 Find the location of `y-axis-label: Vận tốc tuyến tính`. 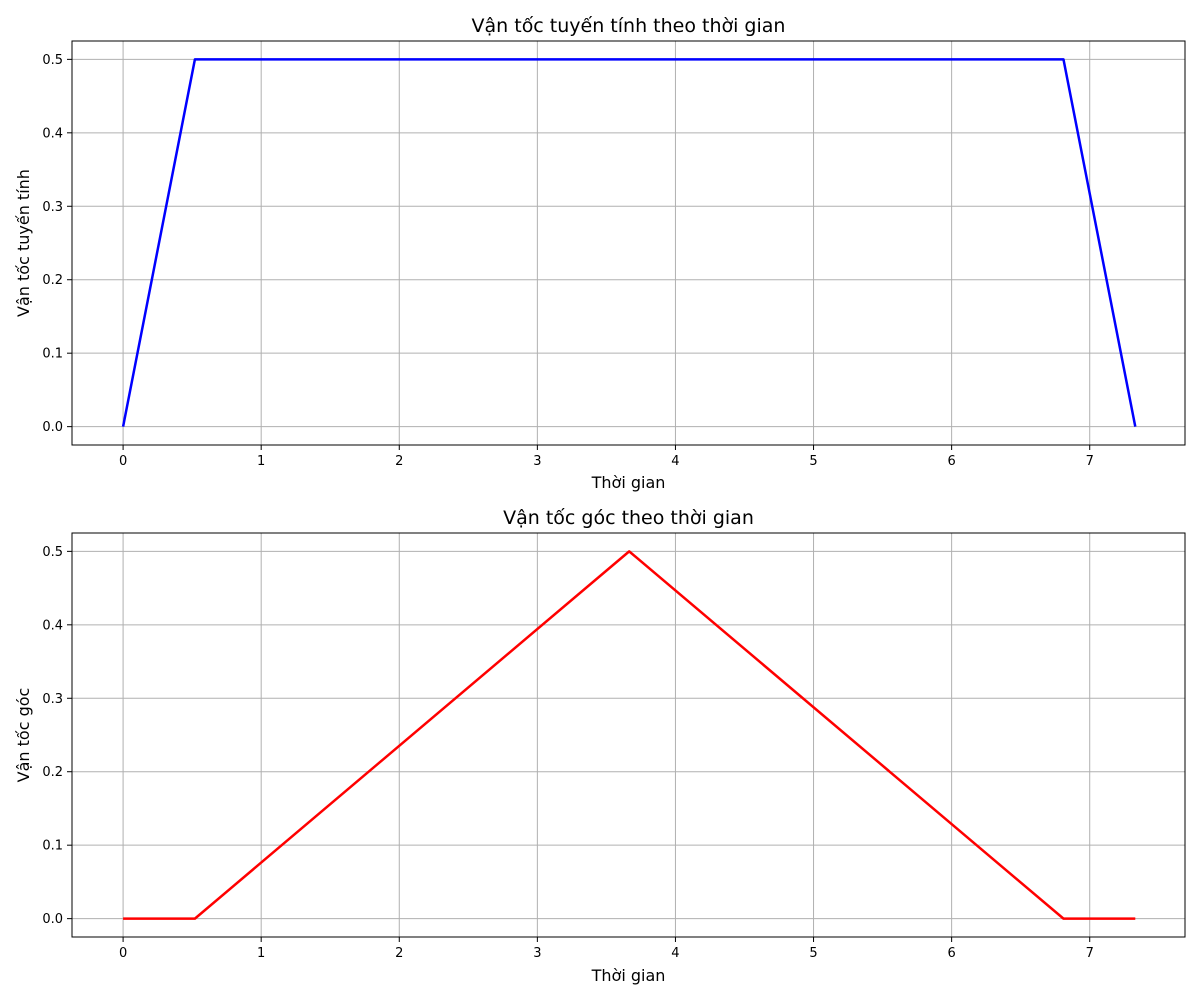

y-axis-label: Vận tốc tuyến tính is located at coordinates (23, 243).